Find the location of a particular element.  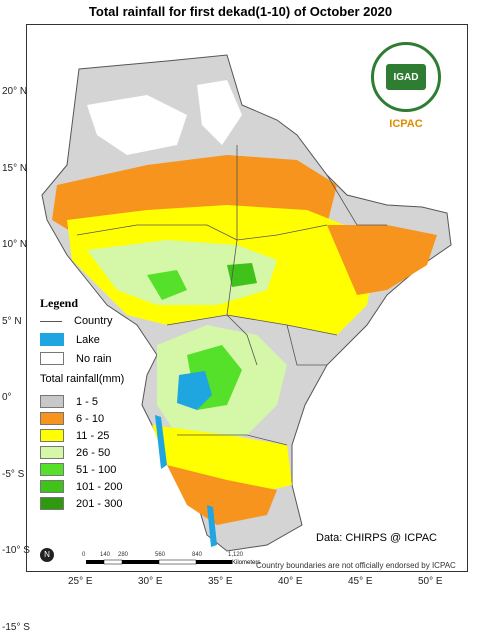

legend-country: Country is located at coordinates (76, 321).